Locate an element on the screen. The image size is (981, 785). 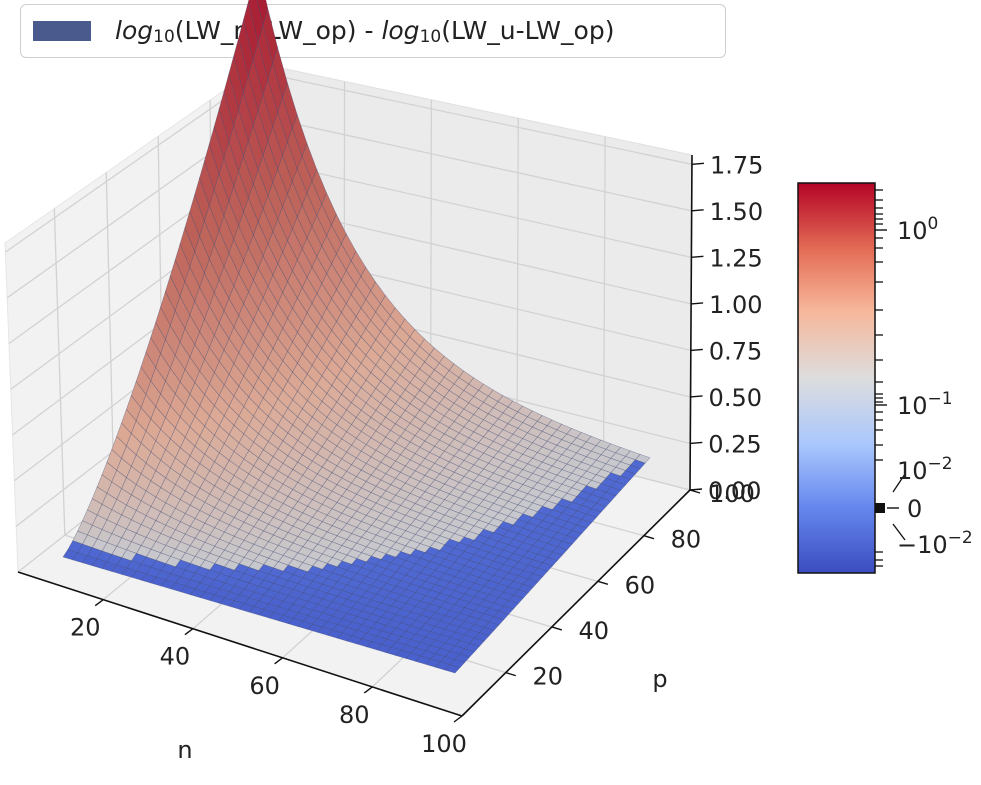
p-tick-label: 60 is located at coordinates (640, 585).